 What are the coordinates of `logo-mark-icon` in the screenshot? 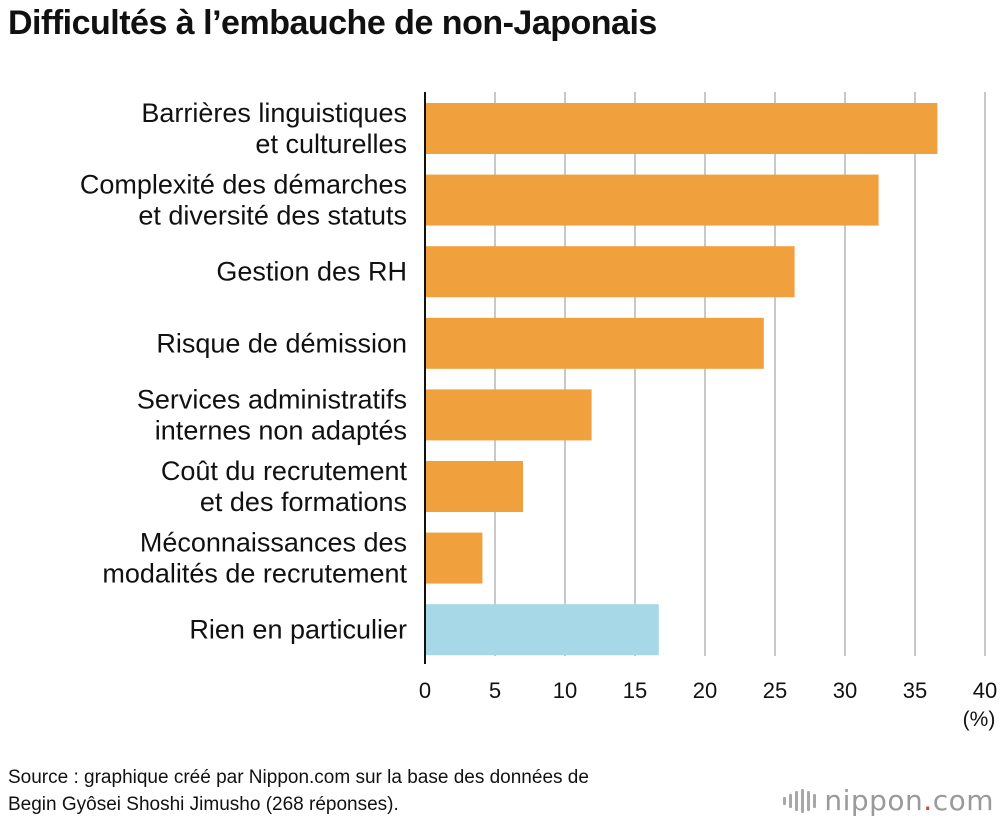 It's located at (800, 800).